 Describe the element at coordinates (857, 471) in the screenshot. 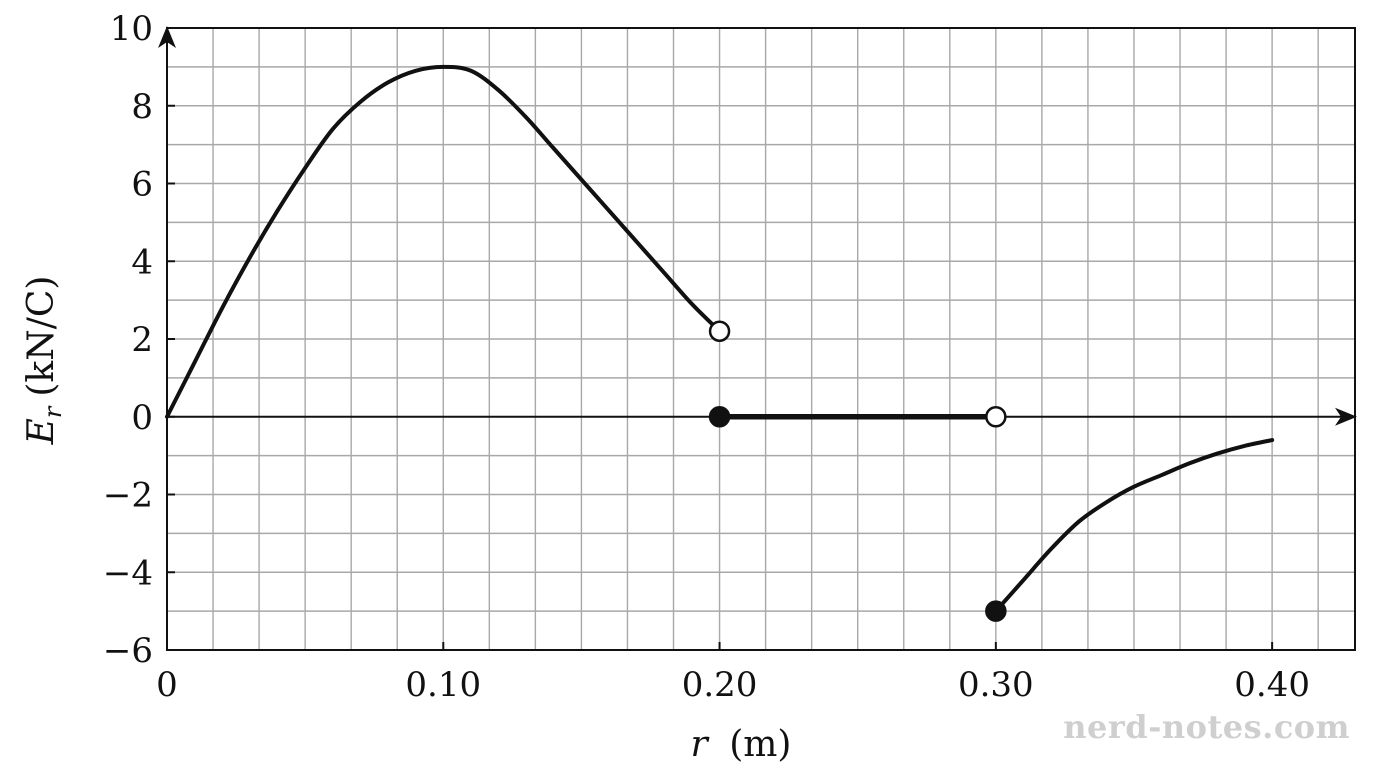

I see `markers-group` at that location.